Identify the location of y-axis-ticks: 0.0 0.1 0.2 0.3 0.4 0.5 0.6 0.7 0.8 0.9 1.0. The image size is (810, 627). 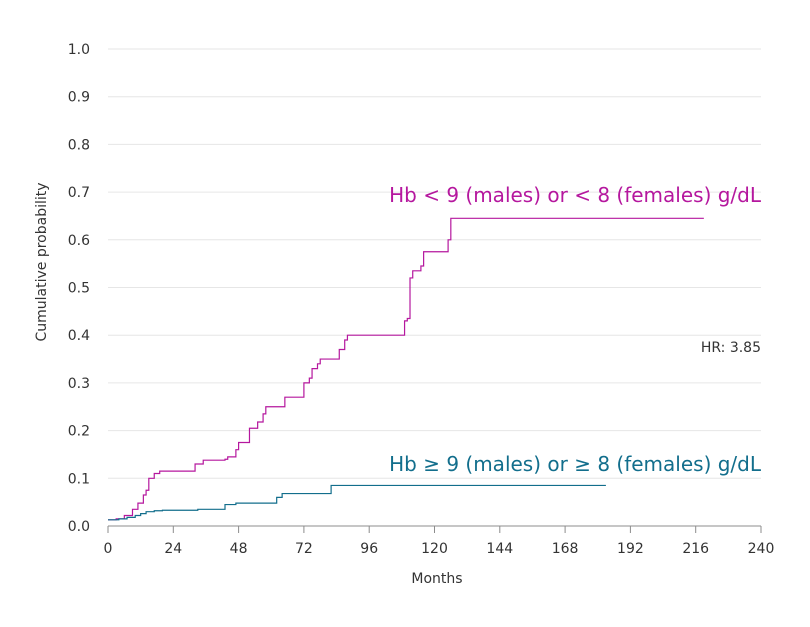
(79, 288).